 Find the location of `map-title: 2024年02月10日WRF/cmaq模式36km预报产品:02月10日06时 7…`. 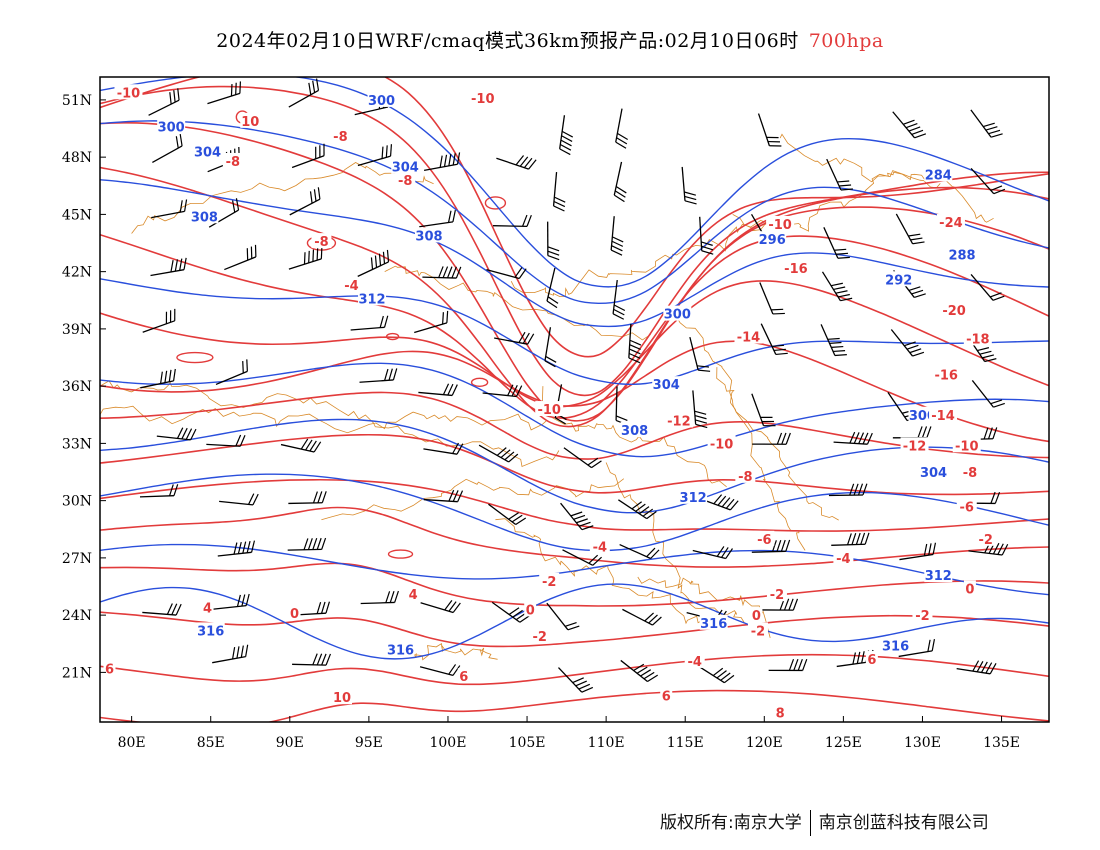

map-title: 2024年02月10日WRF/cmaq模式36km预报产品:02月10日06时 7… is located at coordinates (550, 39).